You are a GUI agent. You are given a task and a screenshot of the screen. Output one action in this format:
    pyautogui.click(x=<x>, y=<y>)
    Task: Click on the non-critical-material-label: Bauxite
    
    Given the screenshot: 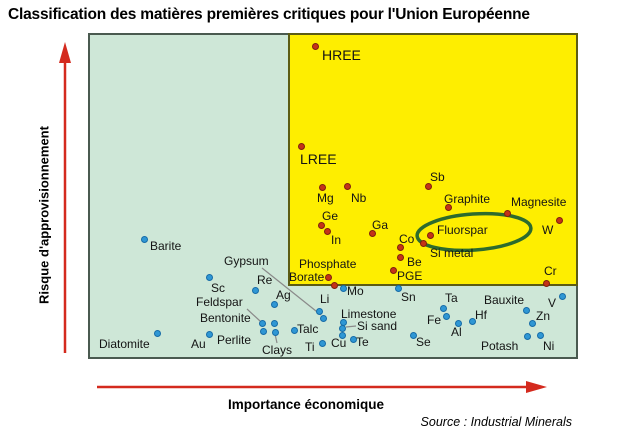 What is the action you would take?
    pyautogui.click(x=504, y=300)
    